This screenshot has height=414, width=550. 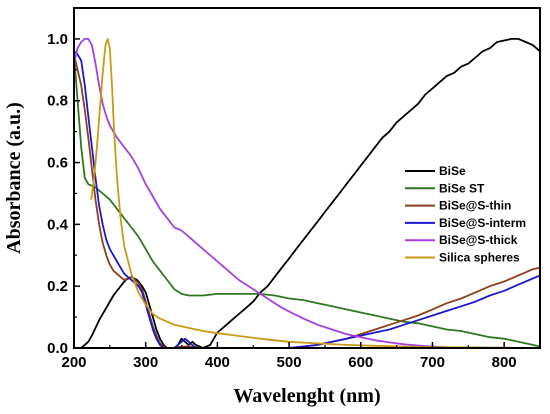 I want to click on legend-label: BiSe@S-thin, so click(x=475, y=206).